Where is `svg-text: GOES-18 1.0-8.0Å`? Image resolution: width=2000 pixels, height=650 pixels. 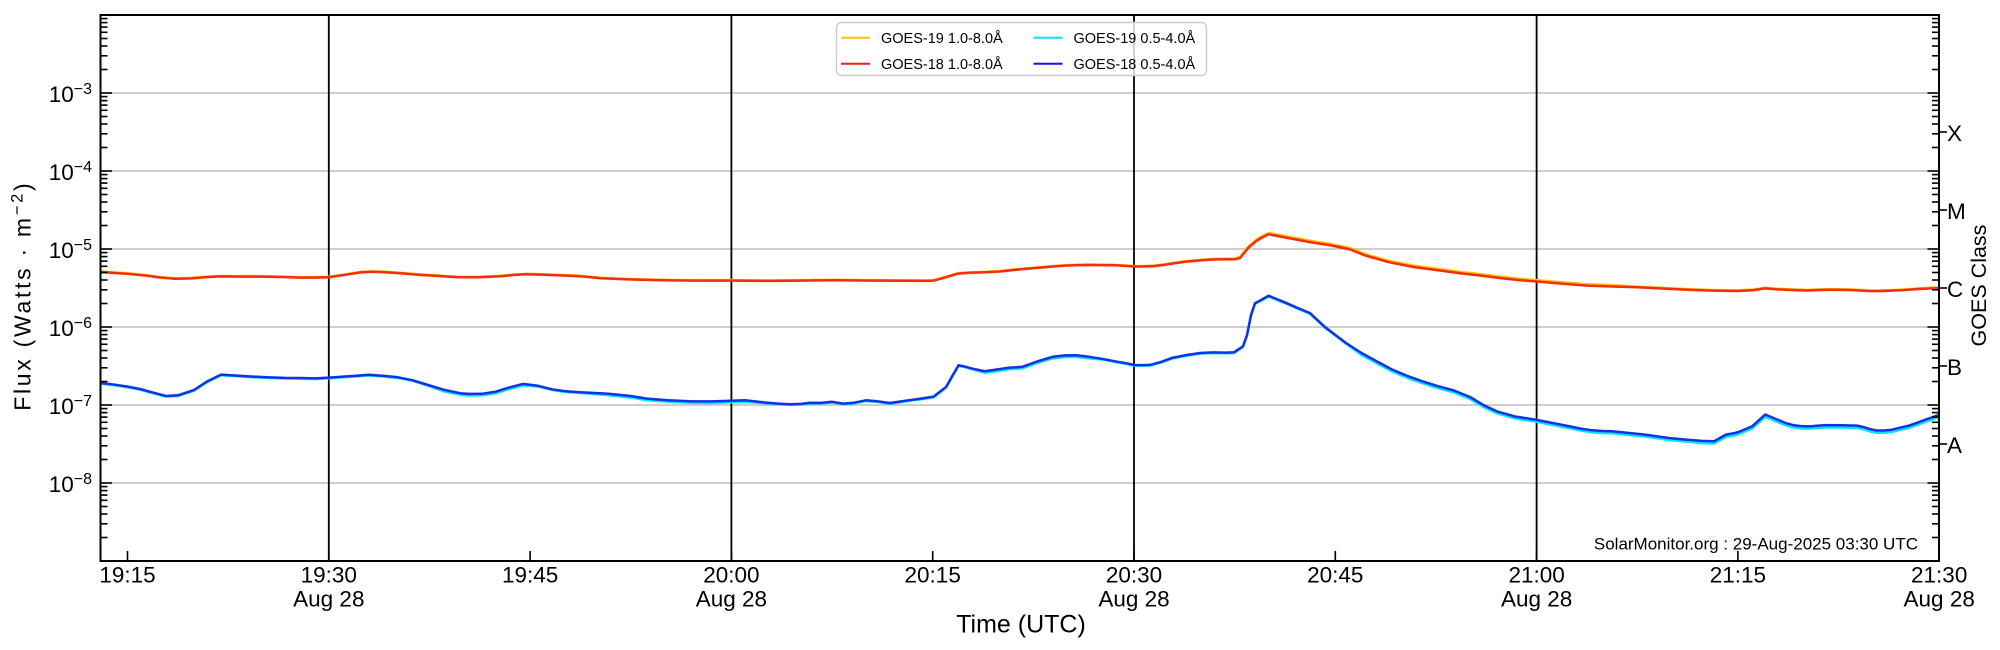 svg-text: GOES-18 1.0-8.0Å is located at coordinates (942, 64).